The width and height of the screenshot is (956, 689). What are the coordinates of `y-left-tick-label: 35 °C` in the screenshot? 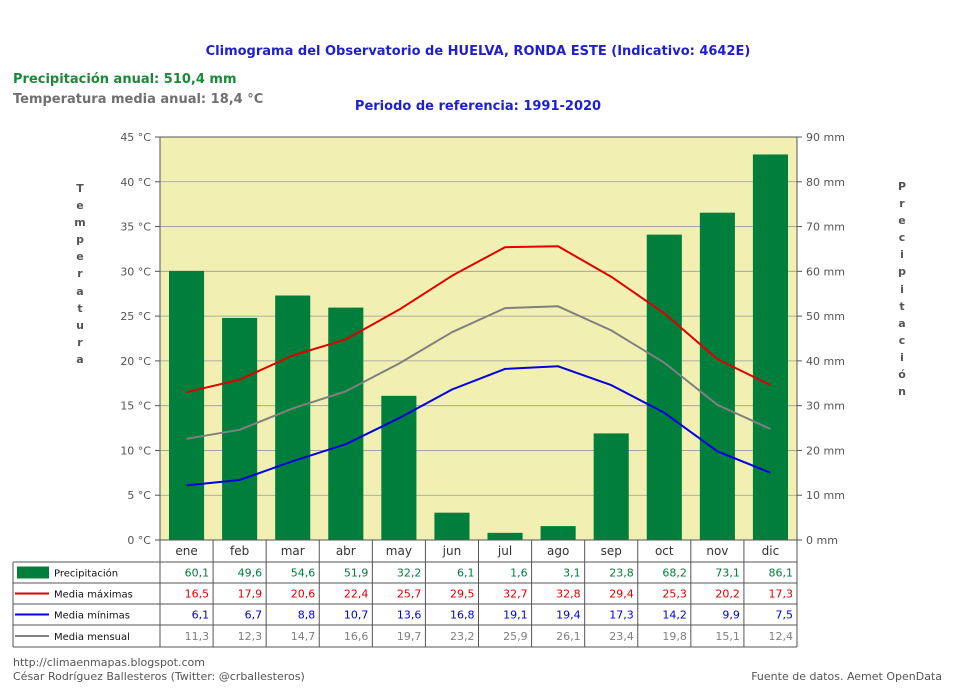 It's located at (135, 227).